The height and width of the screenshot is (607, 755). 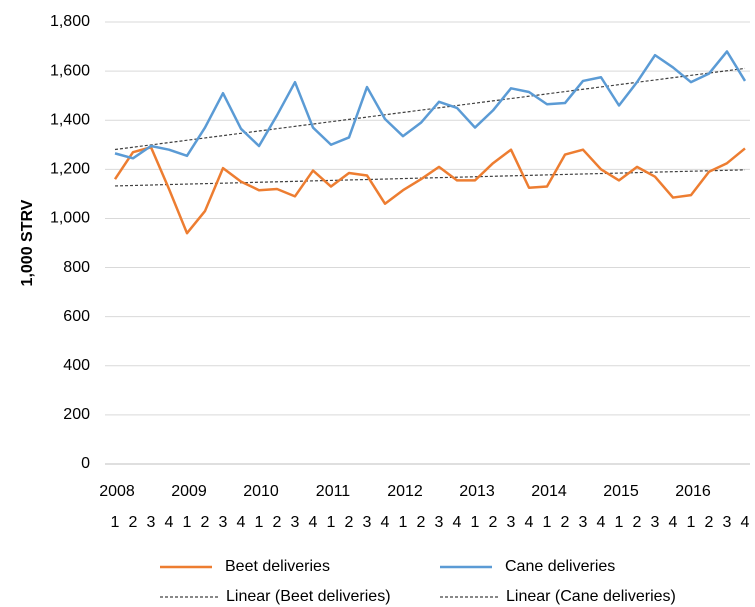 I want to click on y-tick-label: 400, so click(x=76, y=365).